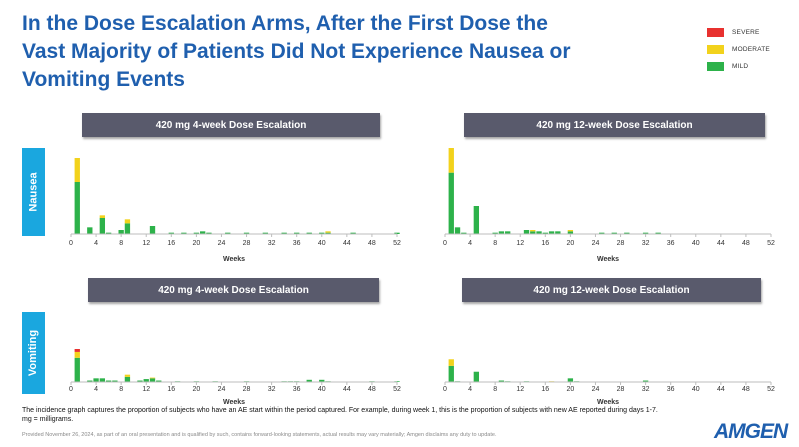 The width and height of the screenshot is (799, 447). Describe the element at coordinates (231, 125) in the screenshot. I see `panel-header-nausea-4week: 420 mg 4-week Dose Escalation` at that location.